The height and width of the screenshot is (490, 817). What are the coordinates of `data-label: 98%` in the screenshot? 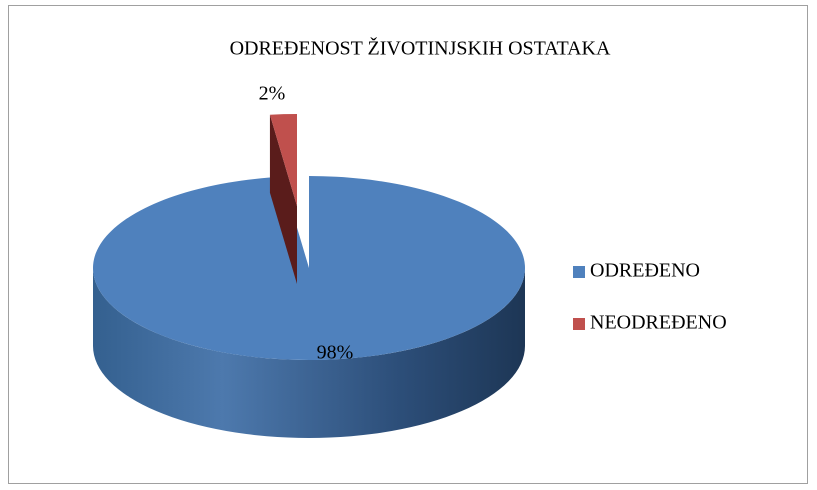 It's located at (335, 353).